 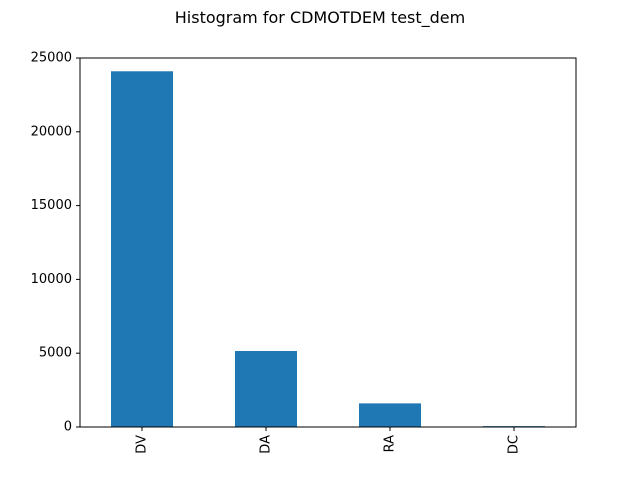 I want to click on x-tick-label: DV, so click(x=142, y=444).